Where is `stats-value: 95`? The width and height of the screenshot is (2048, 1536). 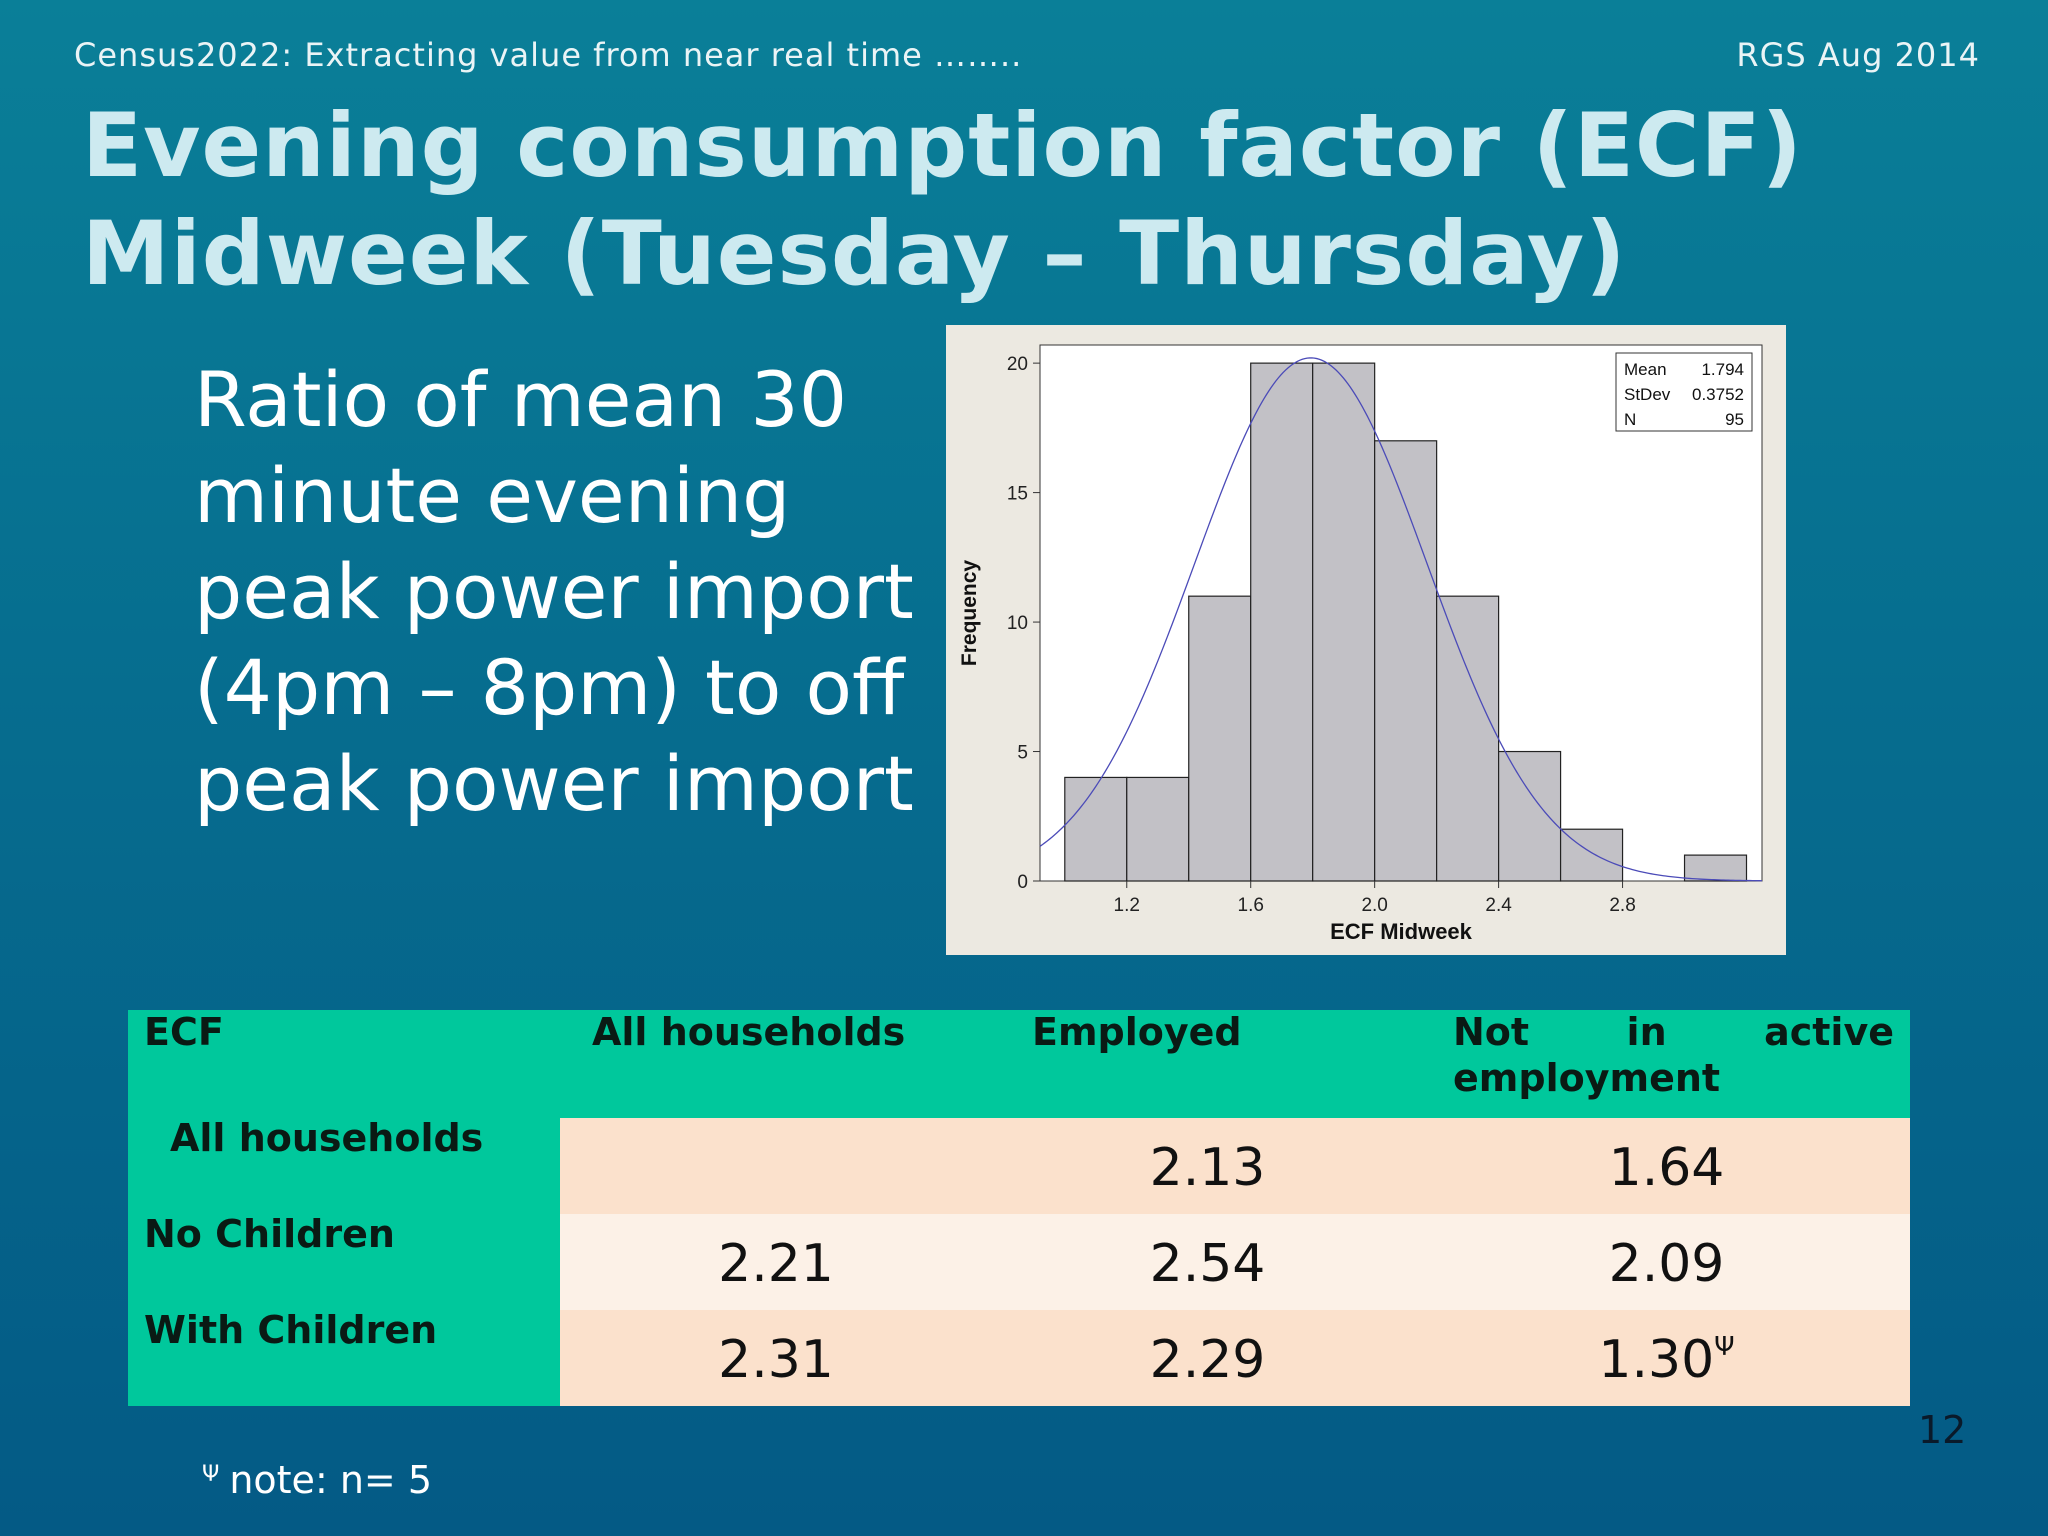
stats-value: 95 is located at coordinates (1734, 419).